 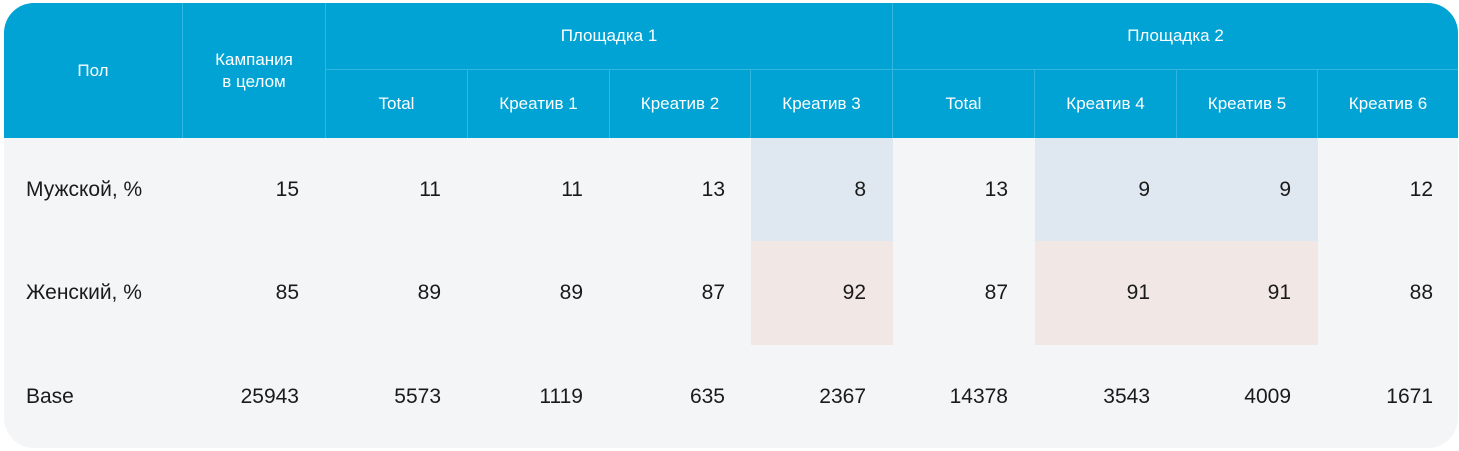 I want to click on table-cell: 88, so click(x=1421, y=292).